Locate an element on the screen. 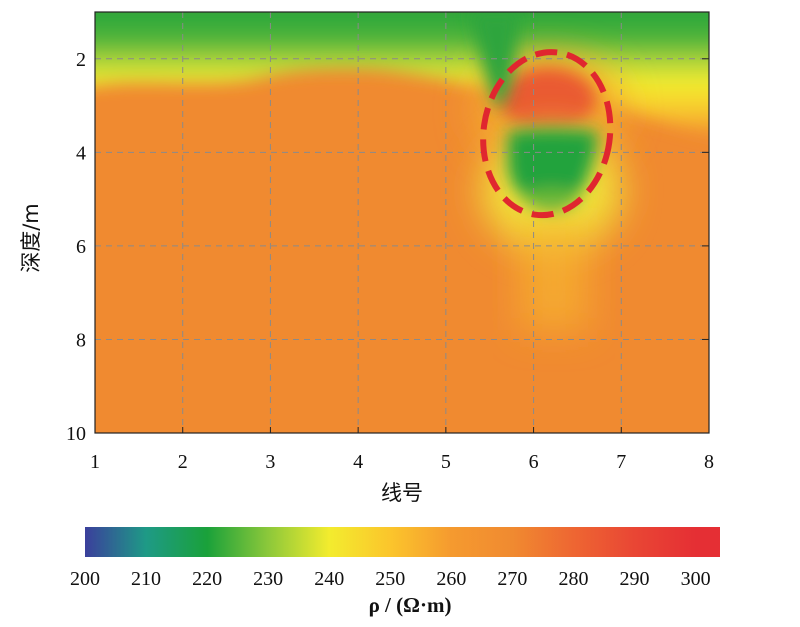 The height and width of the screenshot is (627, 800). x-axis-label: 线号 is located at coordinates (402, 493).